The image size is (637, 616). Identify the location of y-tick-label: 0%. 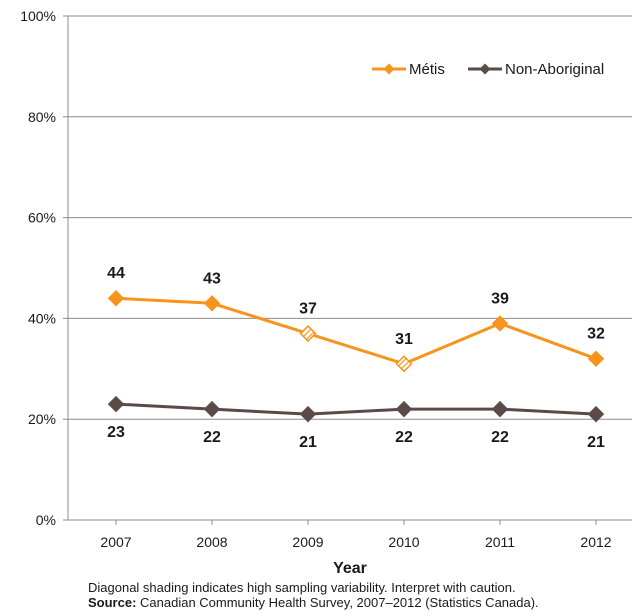
(46, 520).